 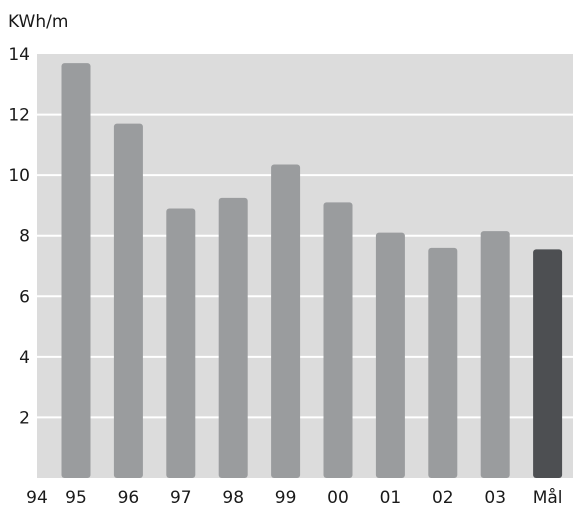 I want to click on unit-label: KWh/m, so click(x=38, y=22).